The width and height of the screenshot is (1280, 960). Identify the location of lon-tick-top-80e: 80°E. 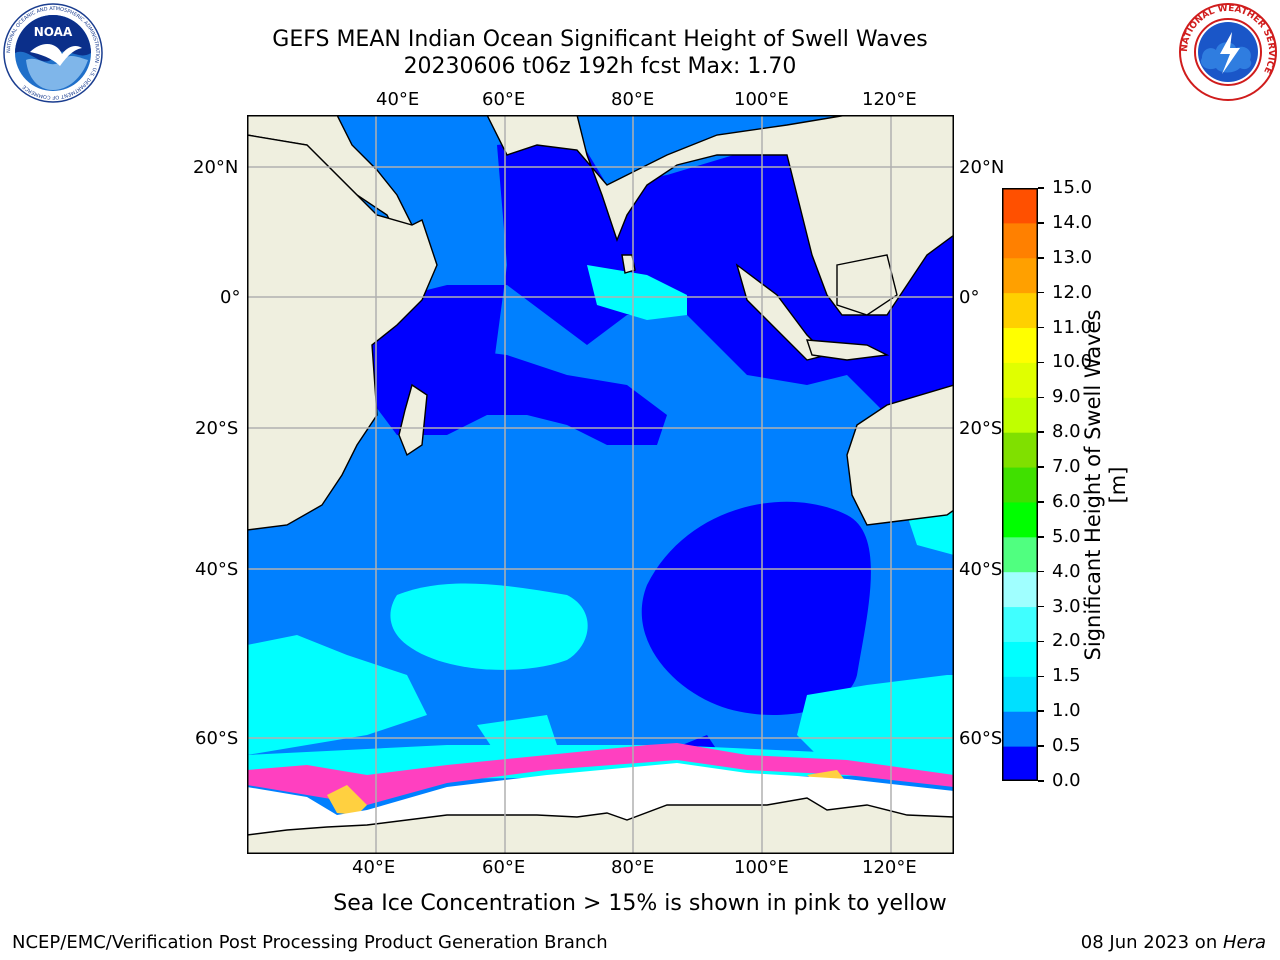
(633, 99).